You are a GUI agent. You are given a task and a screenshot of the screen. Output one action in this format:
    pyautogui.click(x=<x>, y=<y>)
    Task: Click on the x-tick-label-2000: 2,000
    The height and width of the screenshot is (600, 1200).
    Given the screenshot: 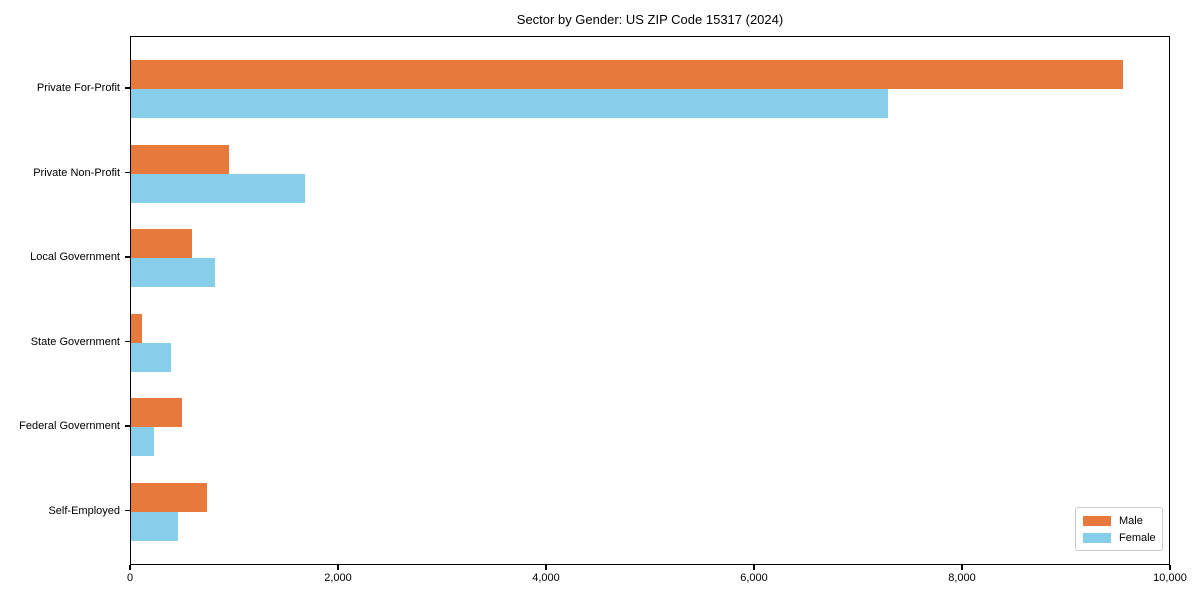 What is the action you would take?
    pyautogui.click(x=338, y=578)
    